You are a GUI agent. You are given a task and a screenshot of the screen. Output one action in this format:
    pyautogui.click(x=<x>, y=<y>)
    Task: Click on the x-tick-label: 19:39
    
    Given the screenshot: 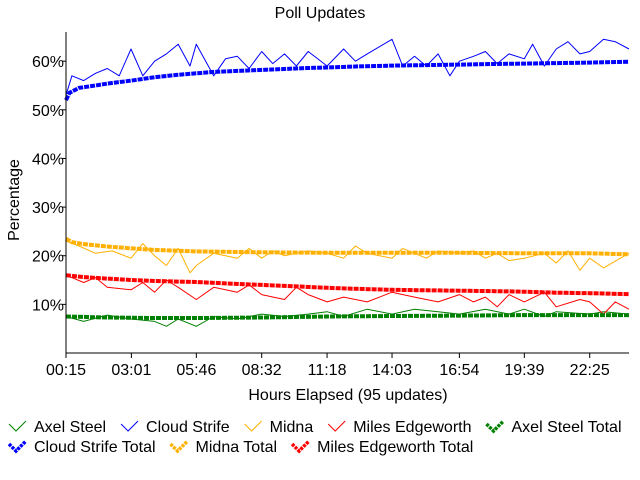 What is the action you would take?
    pyautogui.click(x=524, y=370)
    